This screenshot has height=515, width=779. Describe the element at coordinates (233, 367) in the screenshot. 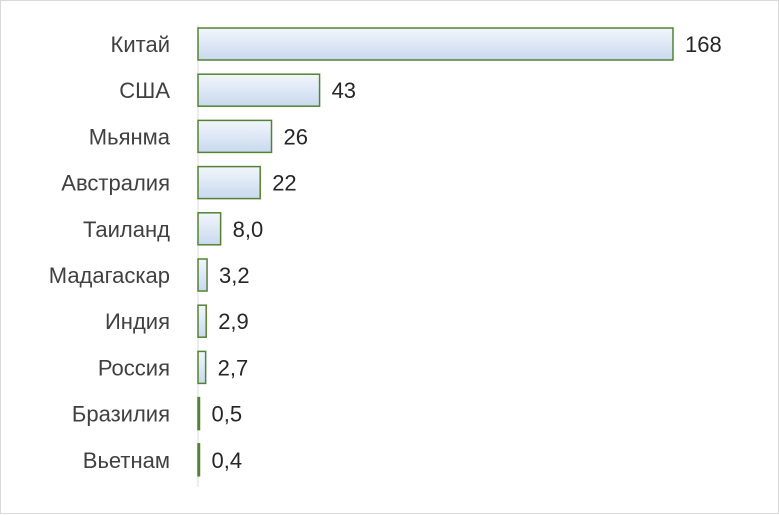

I see `data-label: 2,7` at that location.